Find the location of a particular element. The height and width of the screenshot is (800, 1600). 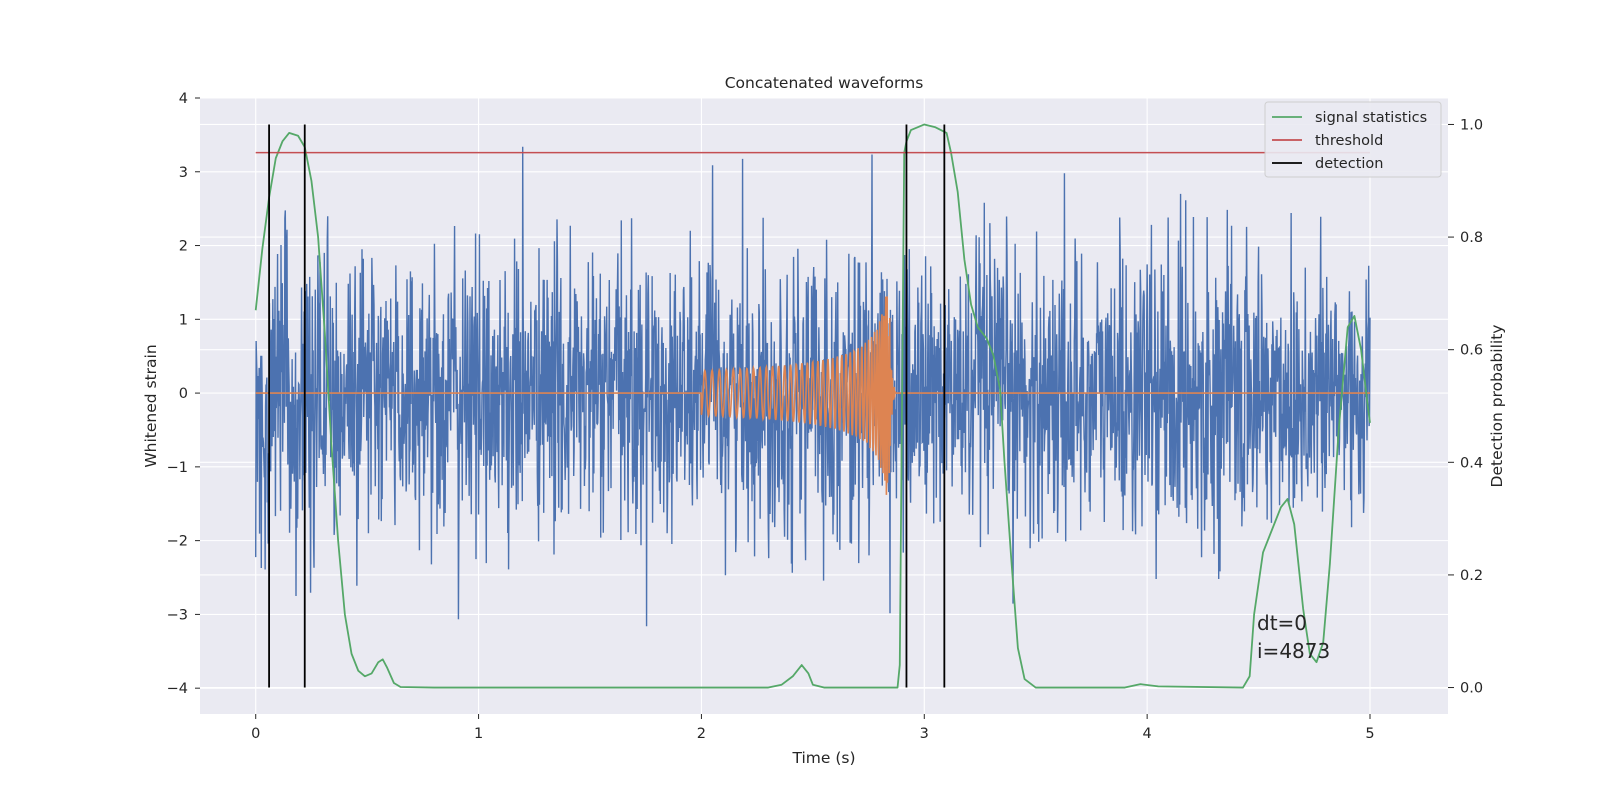

legend-box is located at coordinates (1353, 139).